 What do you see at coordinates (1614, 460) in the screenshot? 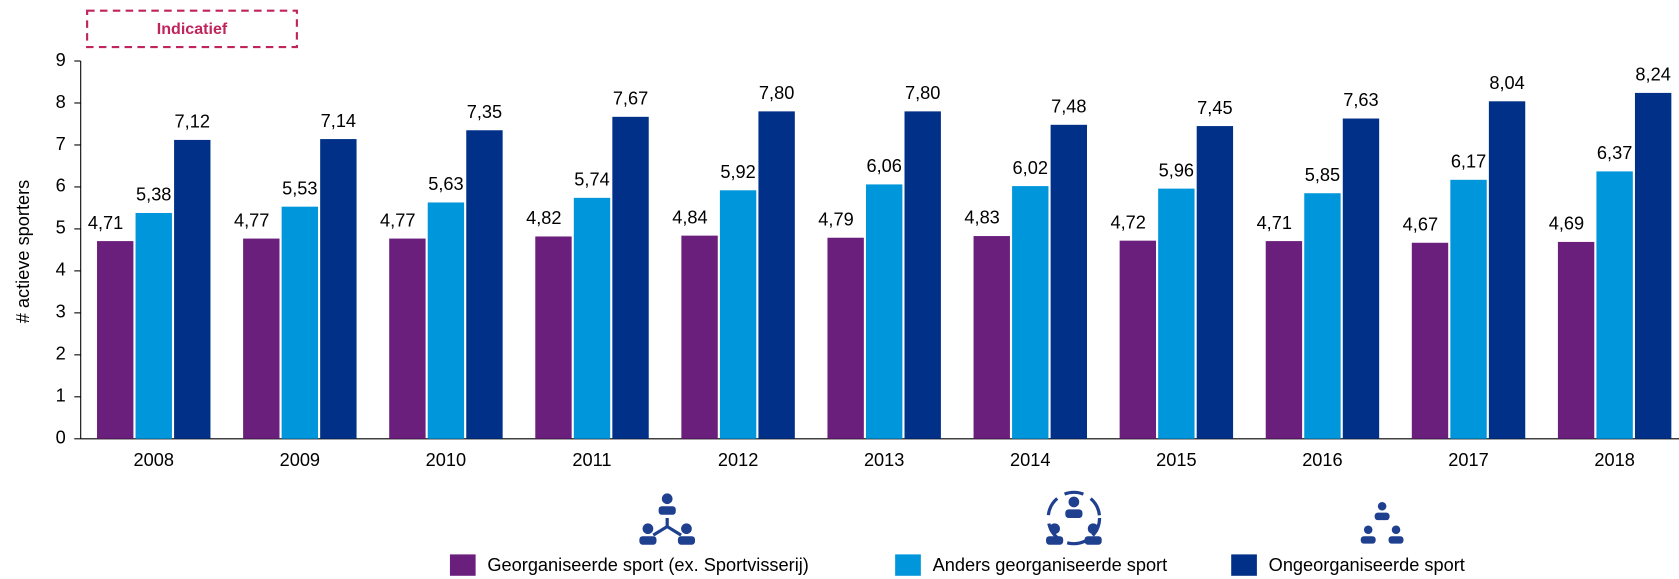
I see `x-tick-label: 2018` at bounding box center [1614, 460].